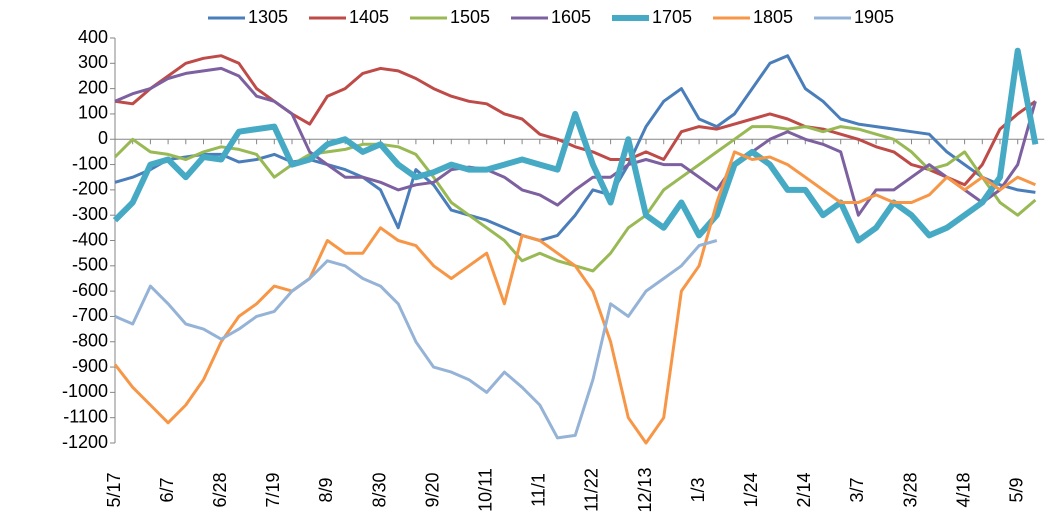  I want to click on y-tick-label: 200, so click(93, 87).